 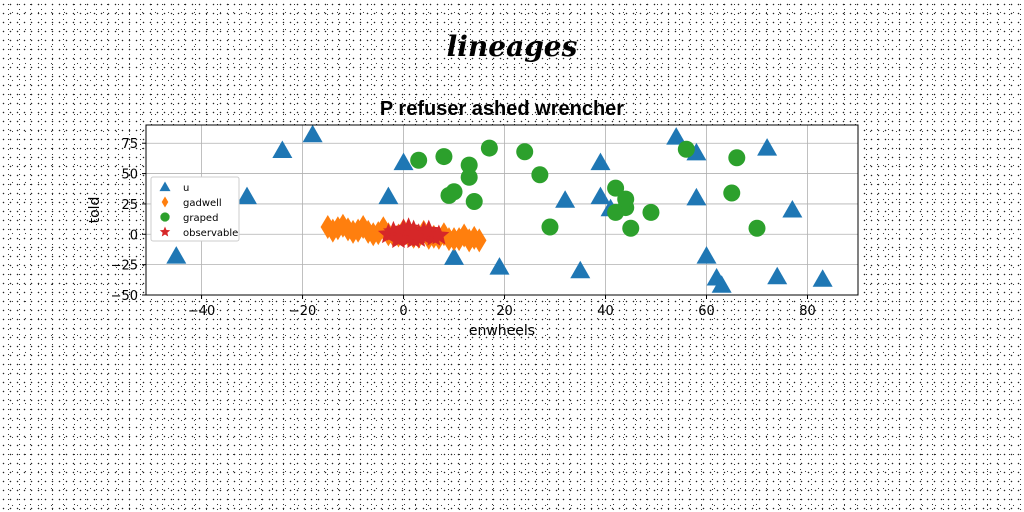 I want to click on x-tick-label: −20, so click(x=302, y=311).